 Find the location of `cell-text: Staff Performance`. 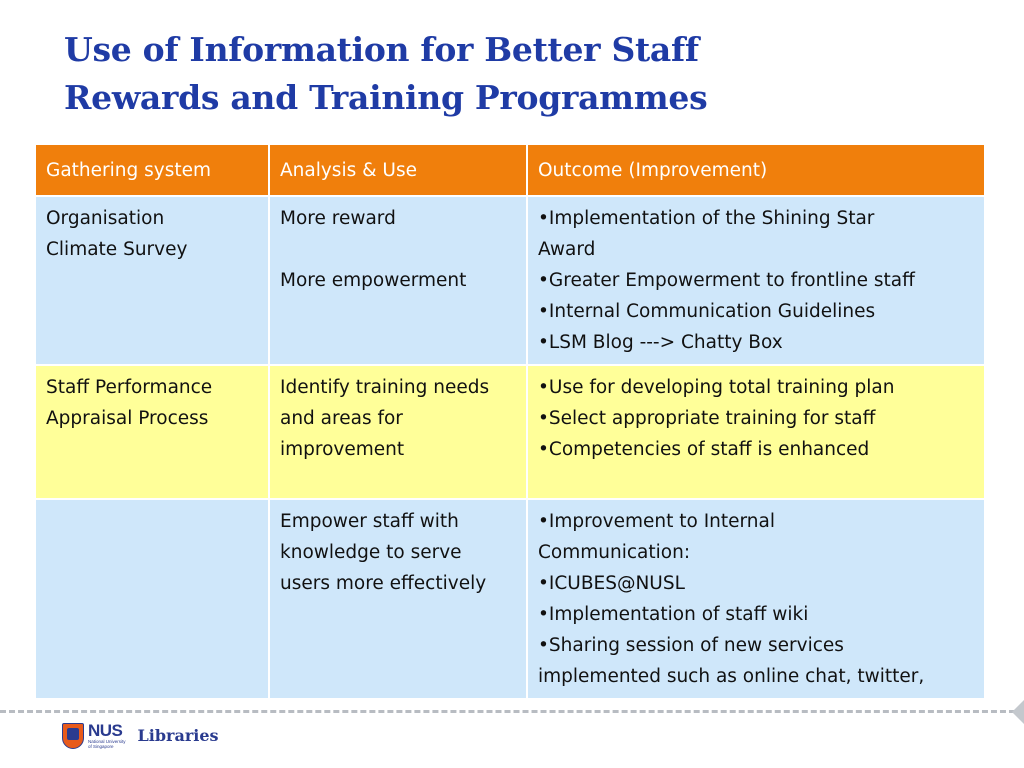

cell-text: Staff Performance is located at coordinates (129, 387).